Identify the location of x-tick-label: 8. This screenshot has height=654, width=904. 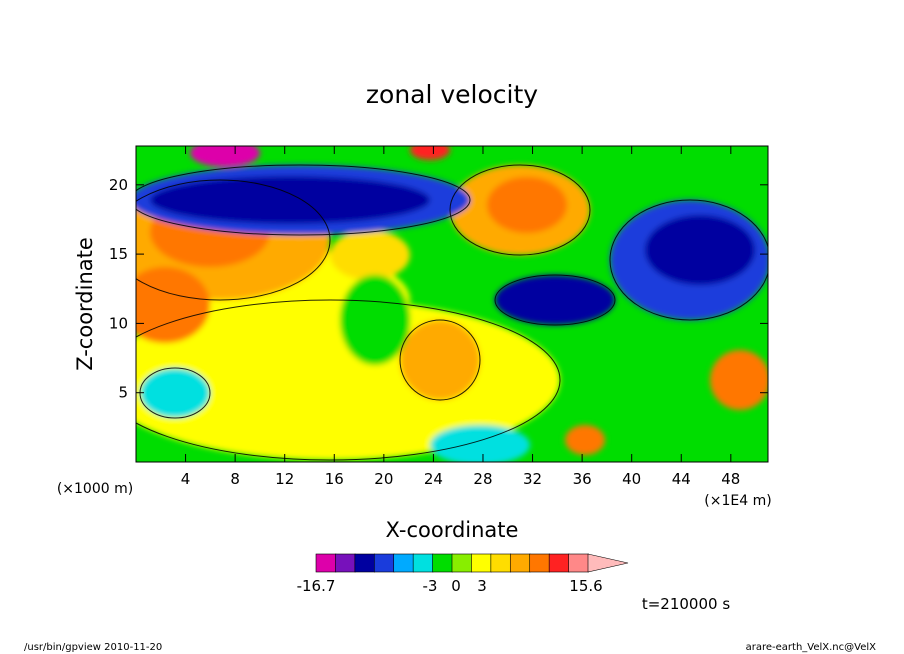
(235, 479).